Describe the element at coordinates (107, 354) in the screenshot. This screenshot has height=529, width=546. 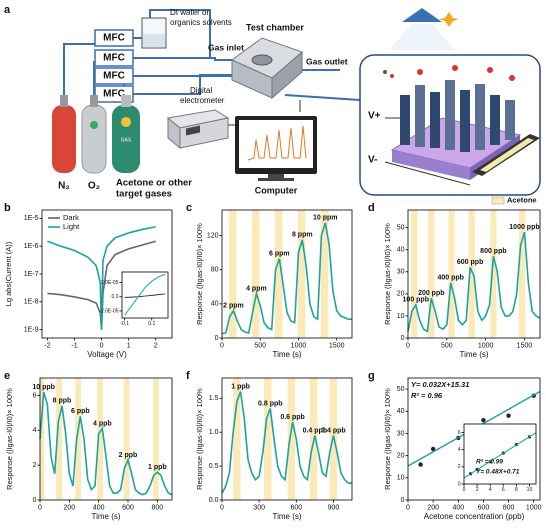
I see `x-axis-label: Voltage (V)` at that location.